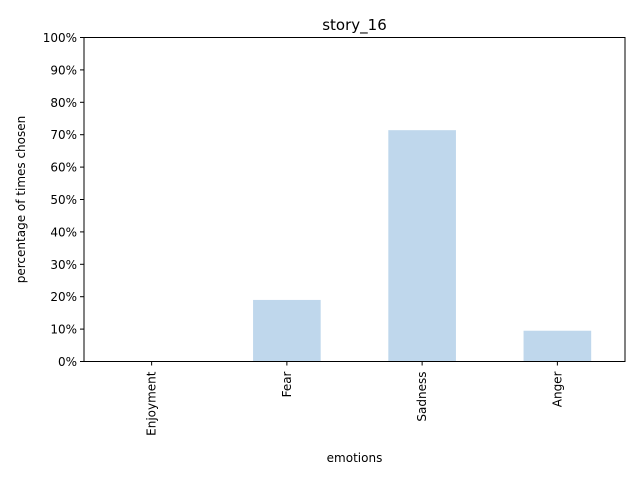  What do you see at coordinates (63, 103) in the screenshot?
I see `y-tick-label: 80%` at bounding box center [63, 103].